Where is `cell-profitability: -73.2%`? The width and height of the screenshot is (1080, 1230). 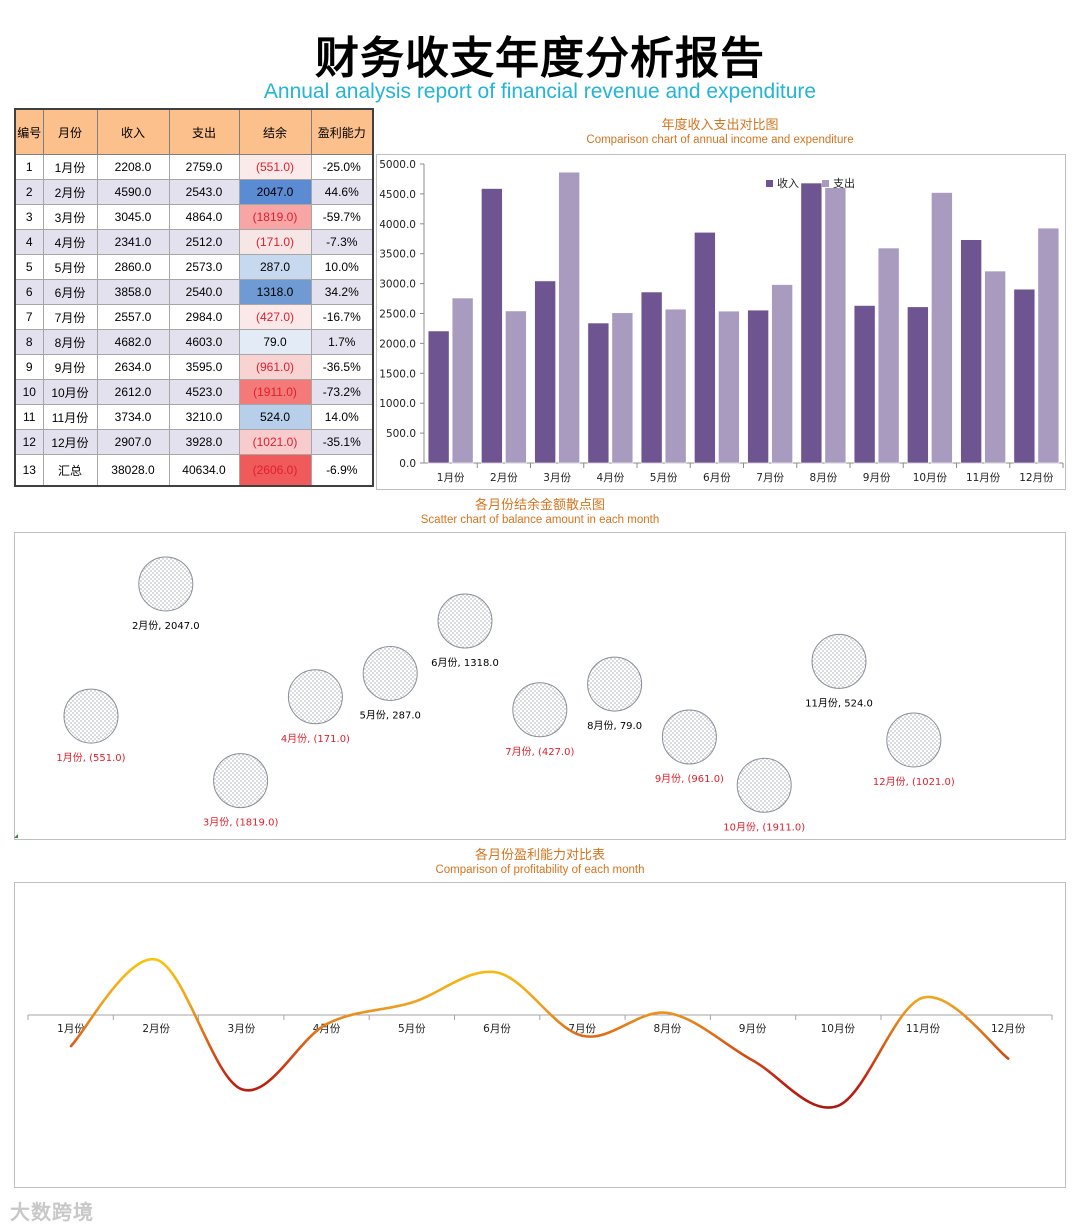
cell-profitability: -73.2% is located at coordinates (342, 392).